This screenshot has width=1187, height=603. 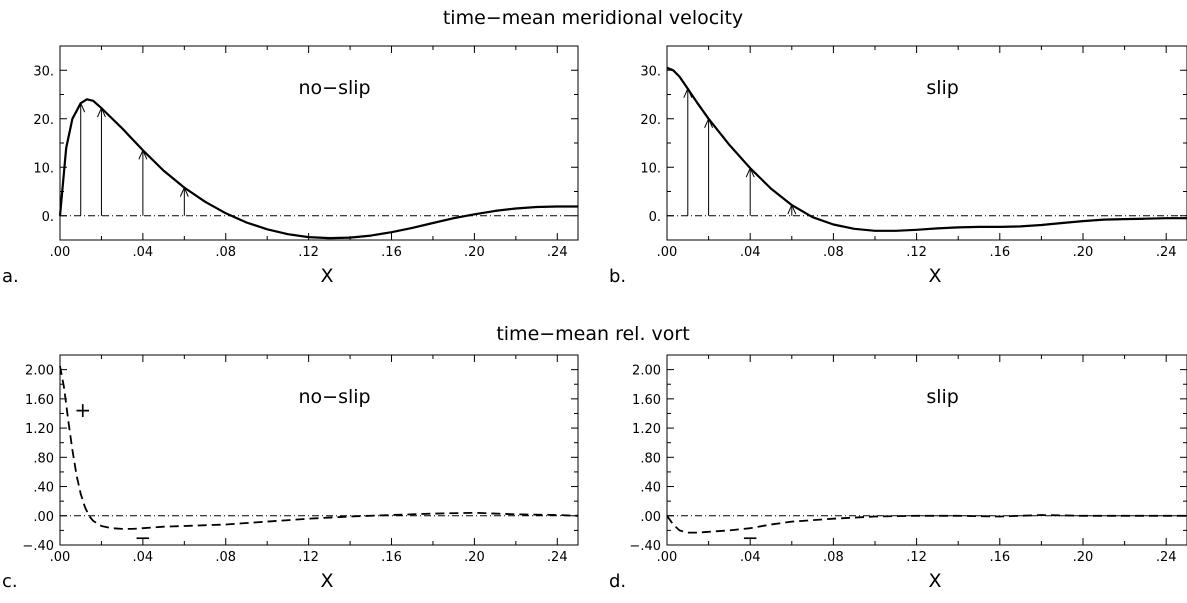 What do you see at coordinates (10, 276) in the screenshot?
I see `panel-letter: a.` at bounding box center [10, 276].